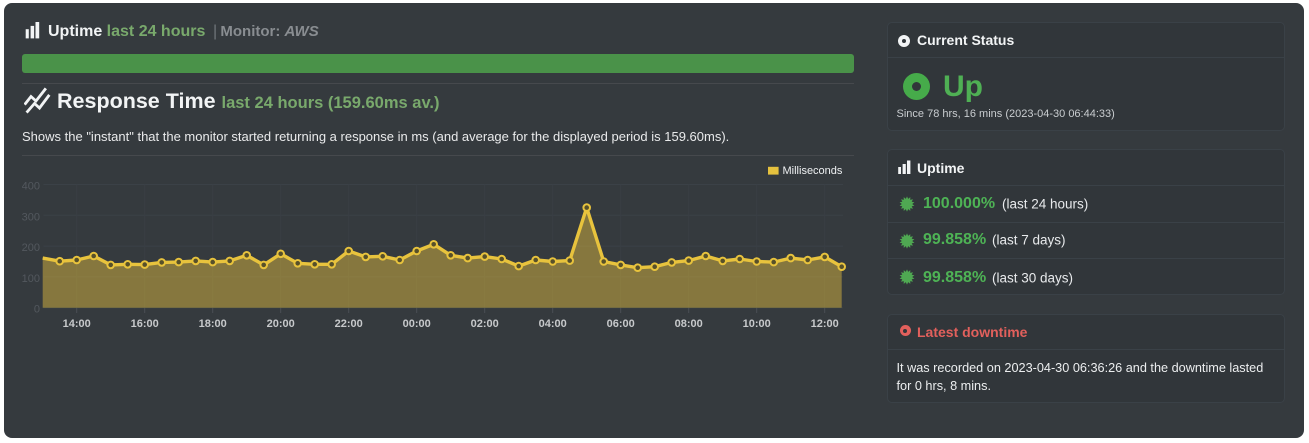 The image size is (1309, 443). What do you see at coordinates (31, 187) in the screenshot?
I see `svg-text: 400` at bounding box center [31, 187].